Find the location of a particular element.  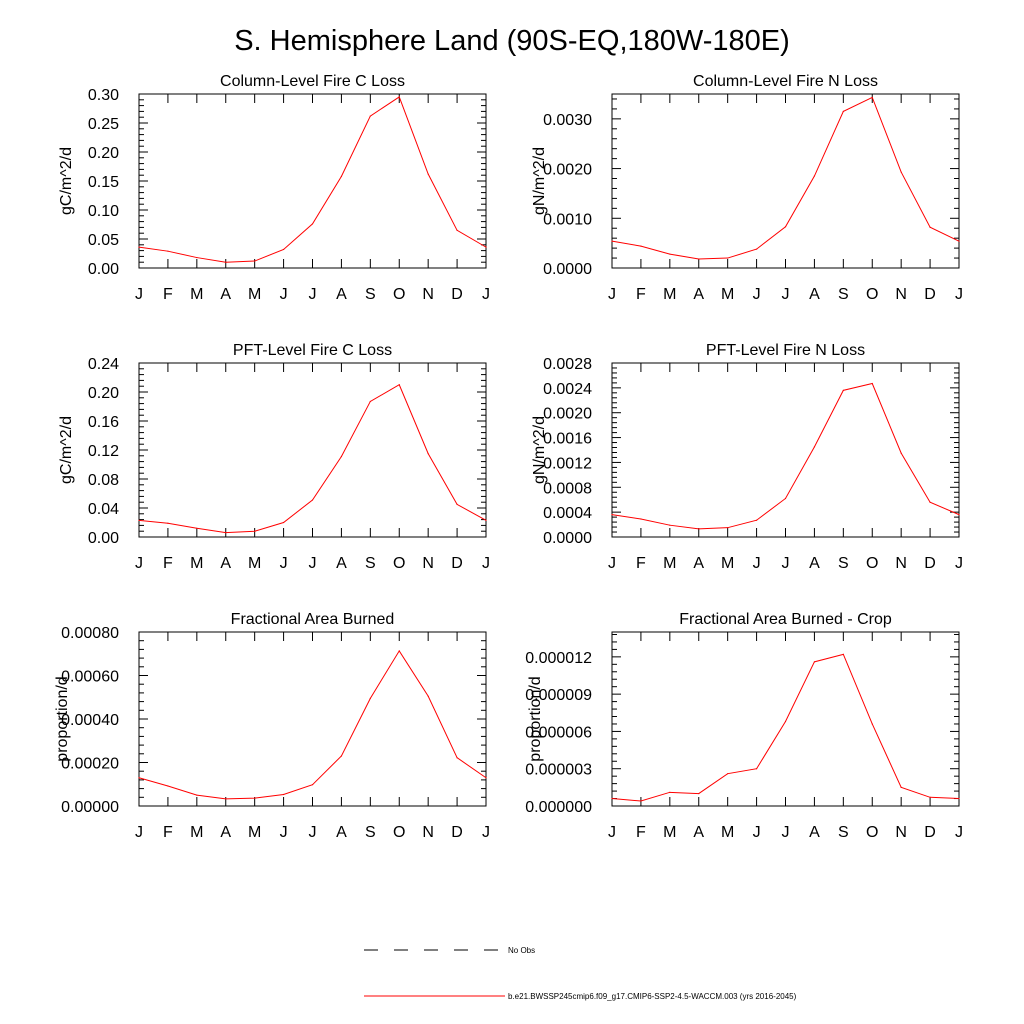

y-tick-label: 0.0030 is located at coordinates (567, 120).